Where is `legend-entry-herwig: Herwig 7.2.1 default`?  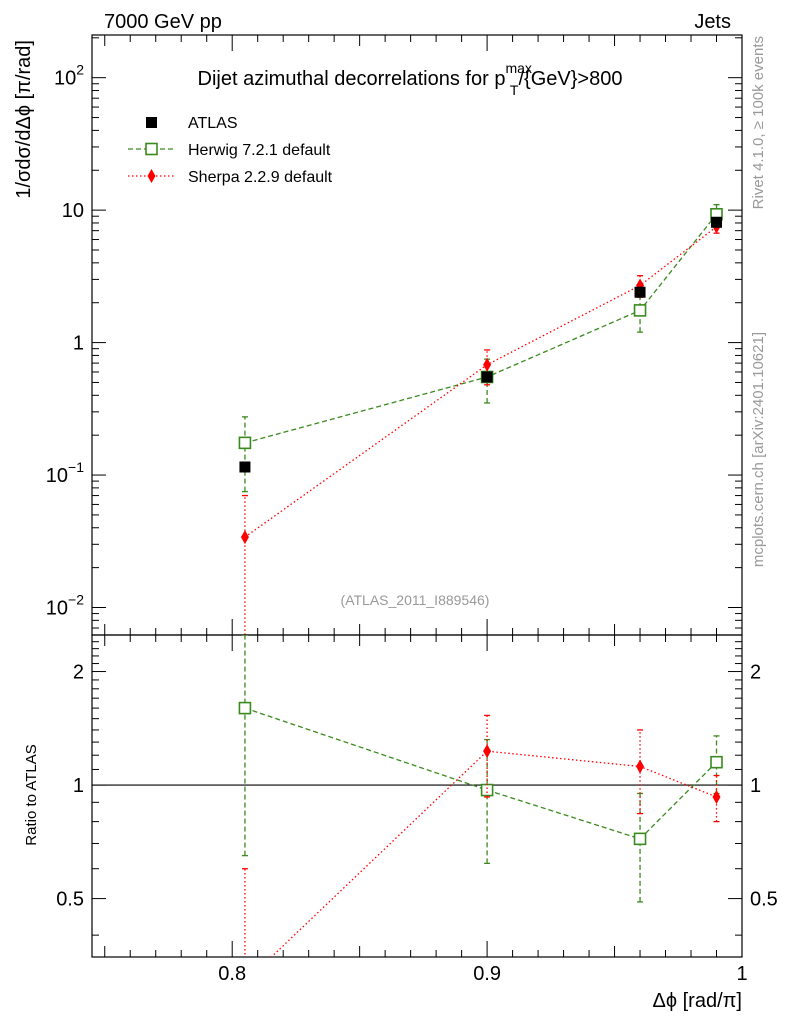
legend-entry-herwig: Herwig 7.2.1 default is located at coordinates (229, 150).